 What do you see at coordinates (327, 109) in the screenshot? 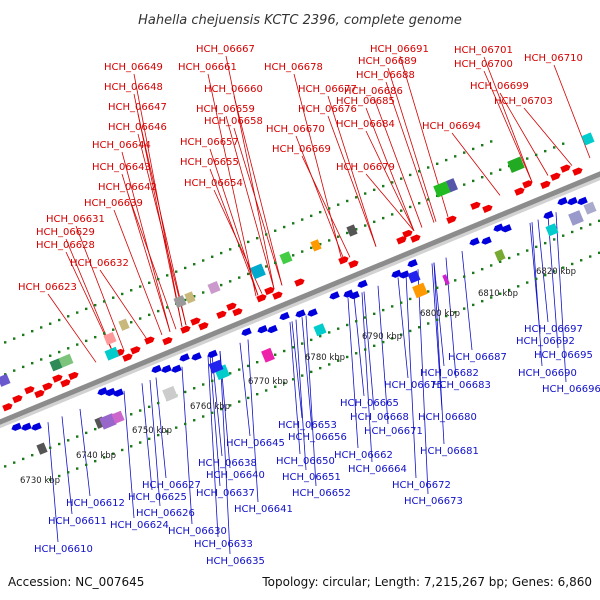
I see `forward-gene-label: HCH_06676` at bounding box center [327, 109].